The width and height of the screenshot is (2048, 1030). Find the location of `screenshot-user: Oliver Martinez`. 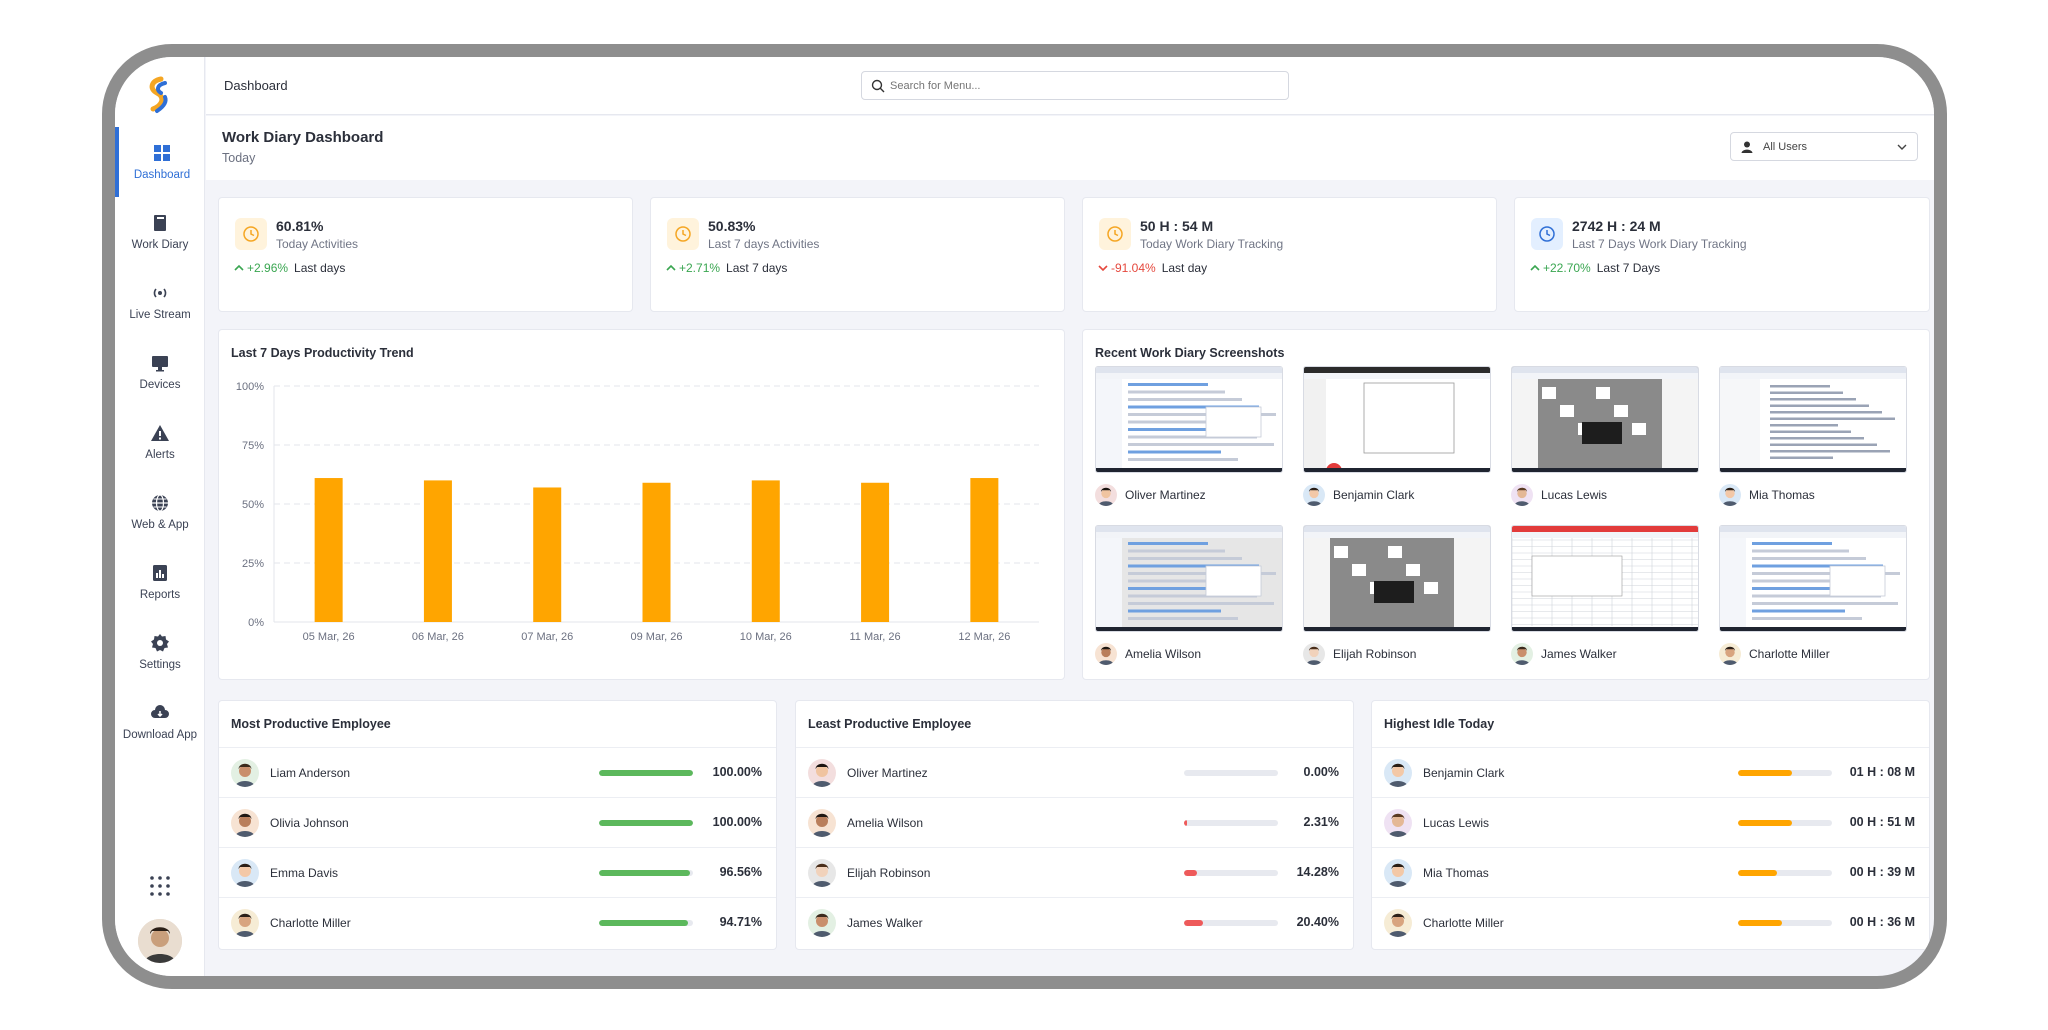

screenshot-user: Oliver Martinez is located at coordinates (1150, 495).